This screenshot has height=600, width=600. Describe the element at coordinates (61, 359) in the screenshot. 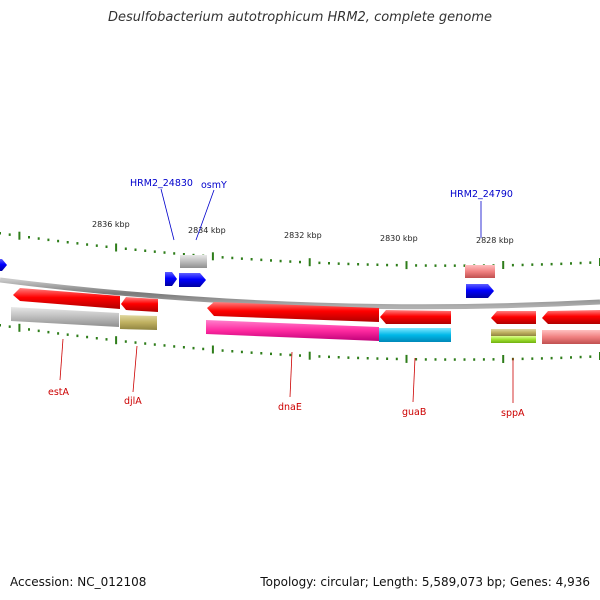

I see `leader-line-esta` at that location.